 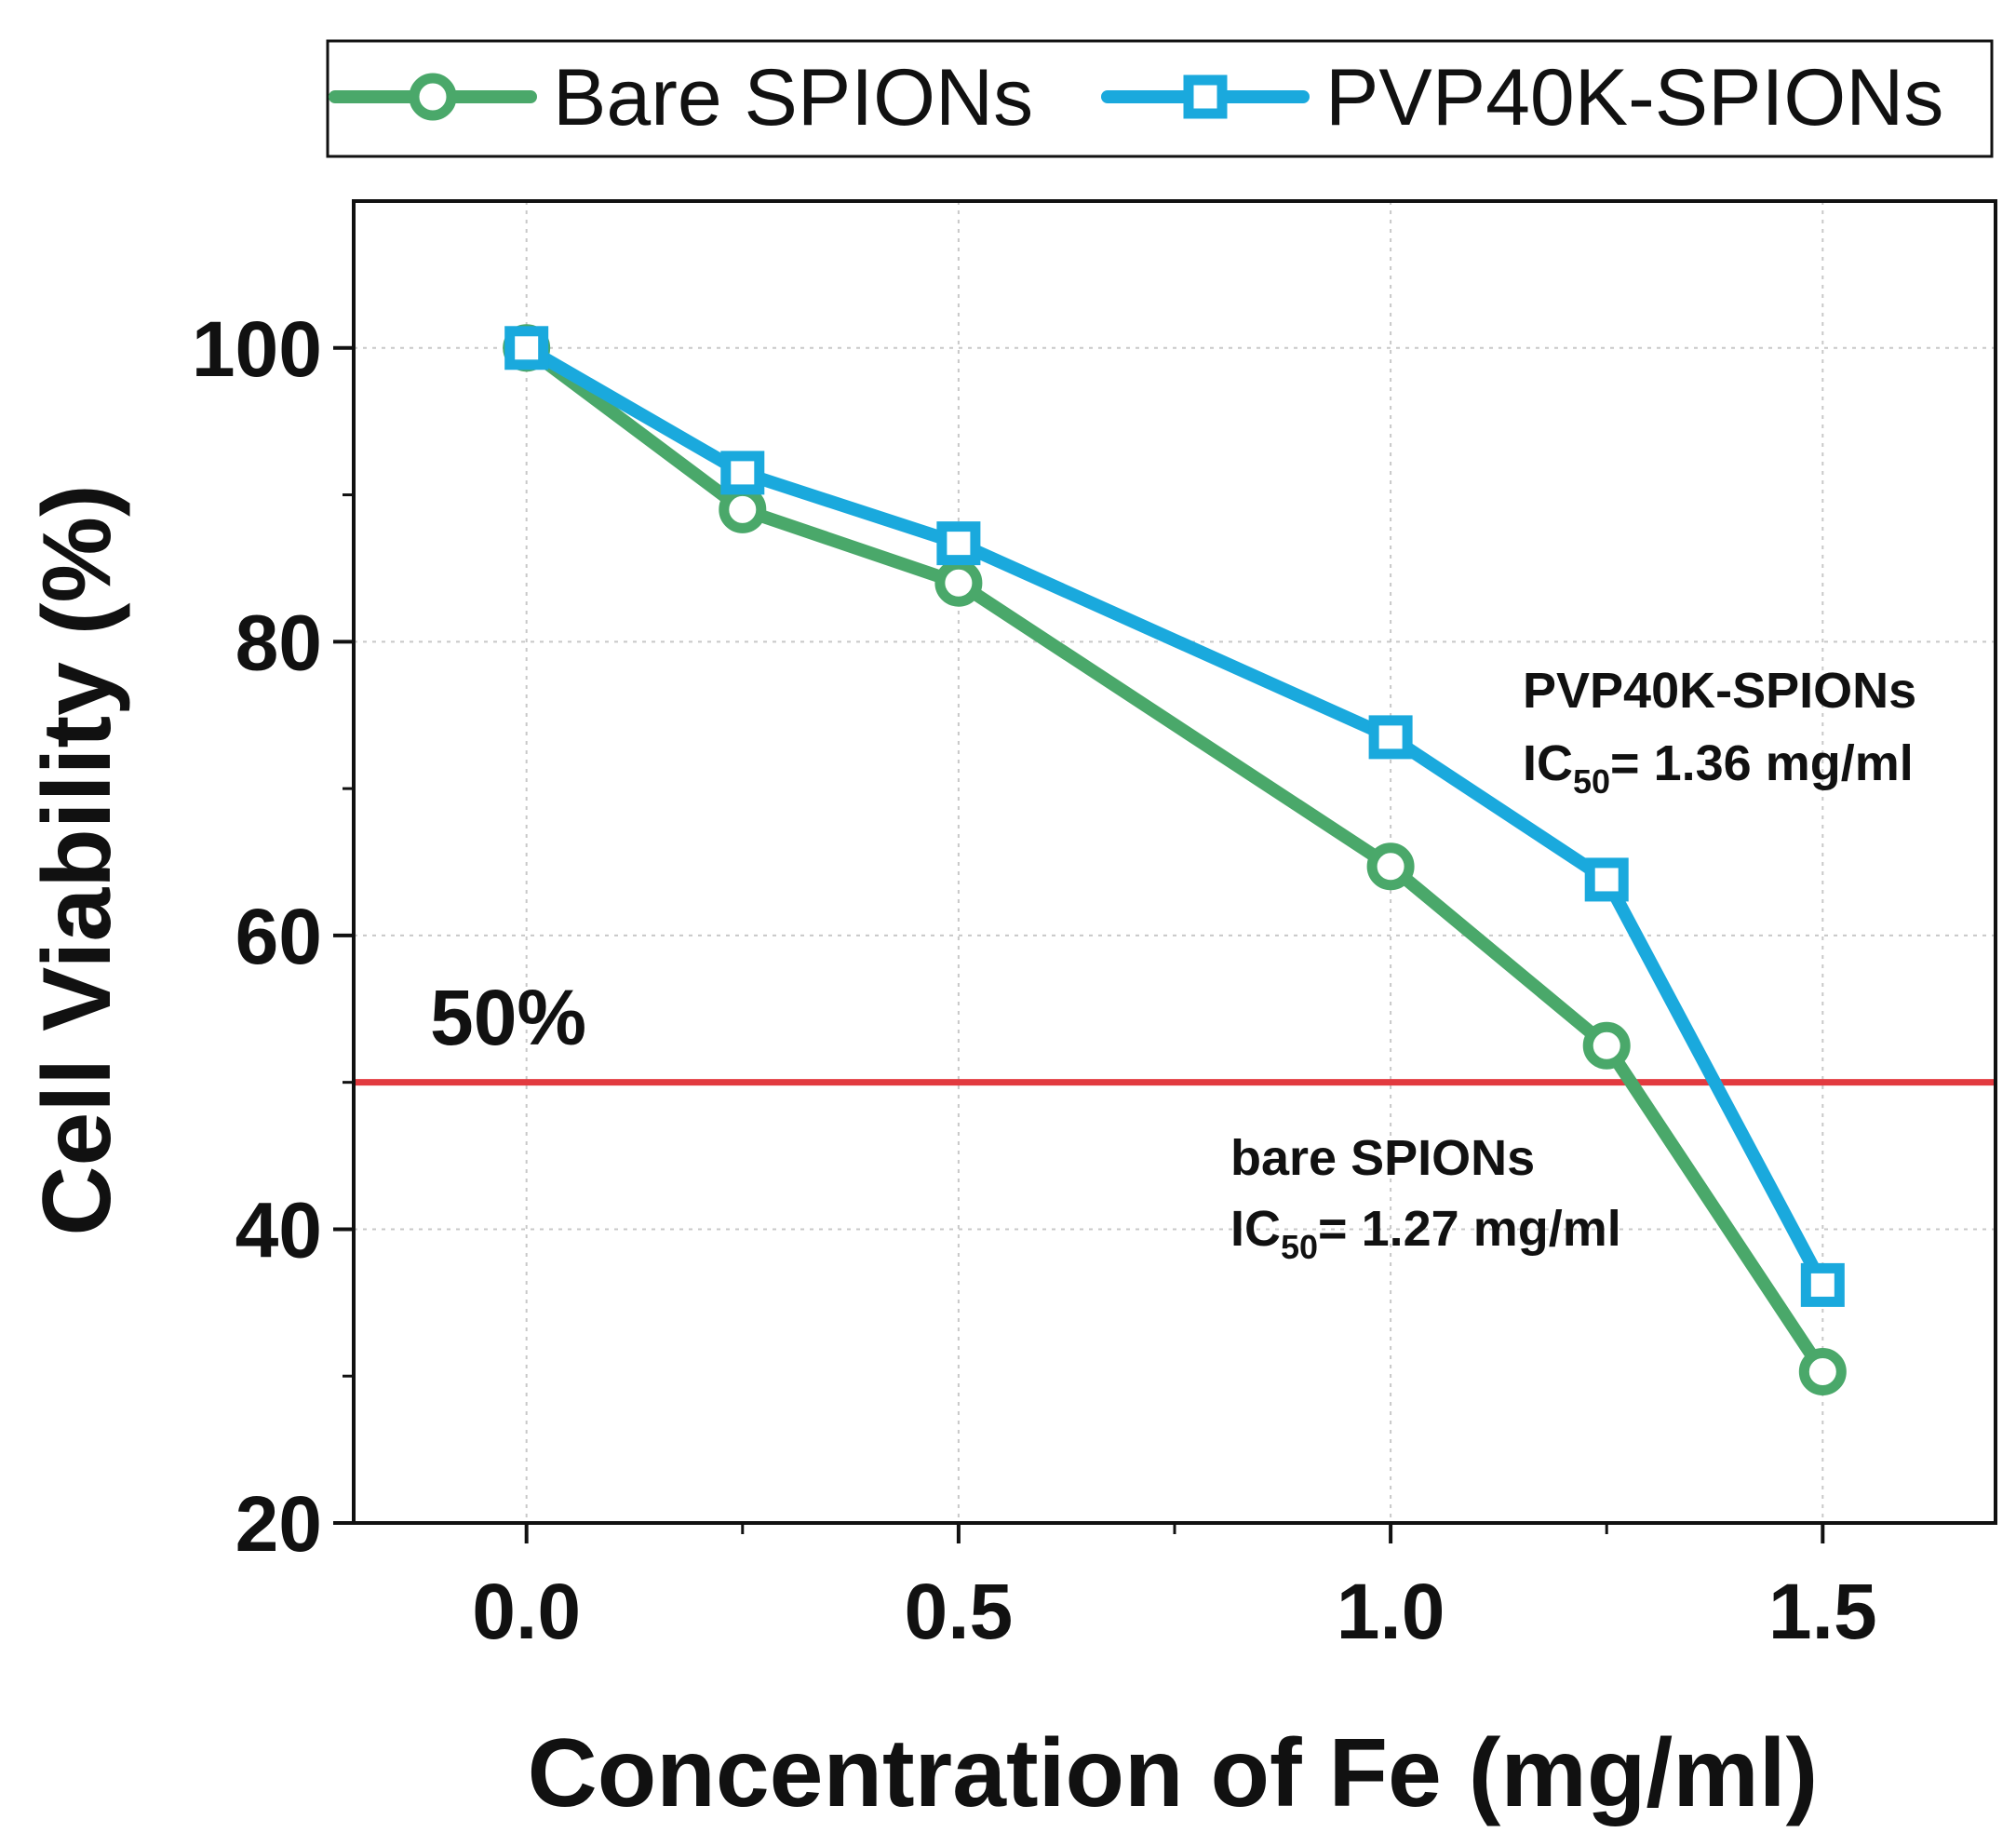 What do you see at coordinates (1548, 763) in the screenshot?
I see `annotation-pvp40k-ic-prefix: IC` at bounding box center [1548, 763].